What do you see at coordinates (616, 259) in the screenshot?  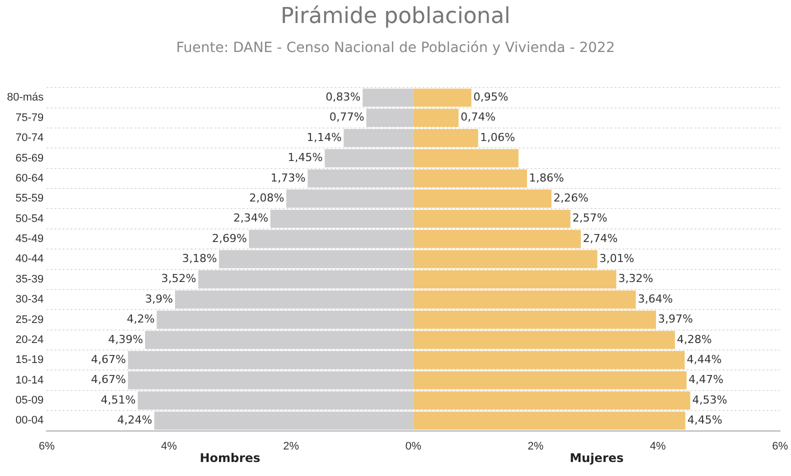 I see `data-label: 3,01%` at bounding box center [616, 259].